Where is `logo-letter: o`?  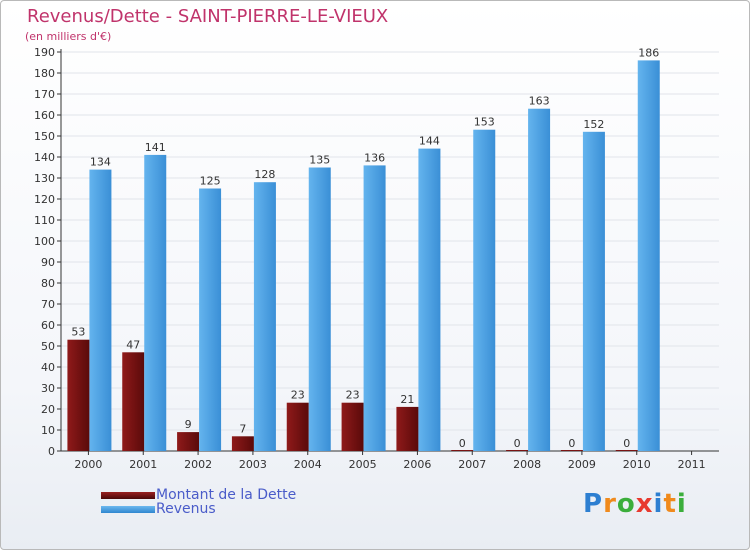 logo-letter: o is located at coordinates (626, 504).